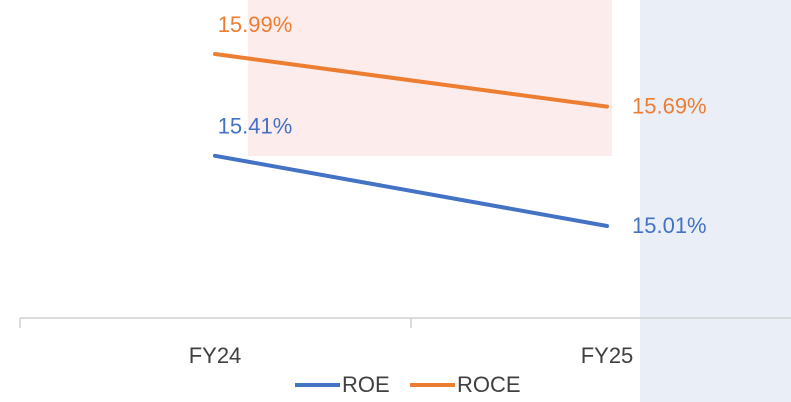 The width and height of the screenshot is (791, 402). What do you see at coordinates (669, 225) in the screenshot?
I see `data-label: 15.01%` at bounding box center [669, 225].